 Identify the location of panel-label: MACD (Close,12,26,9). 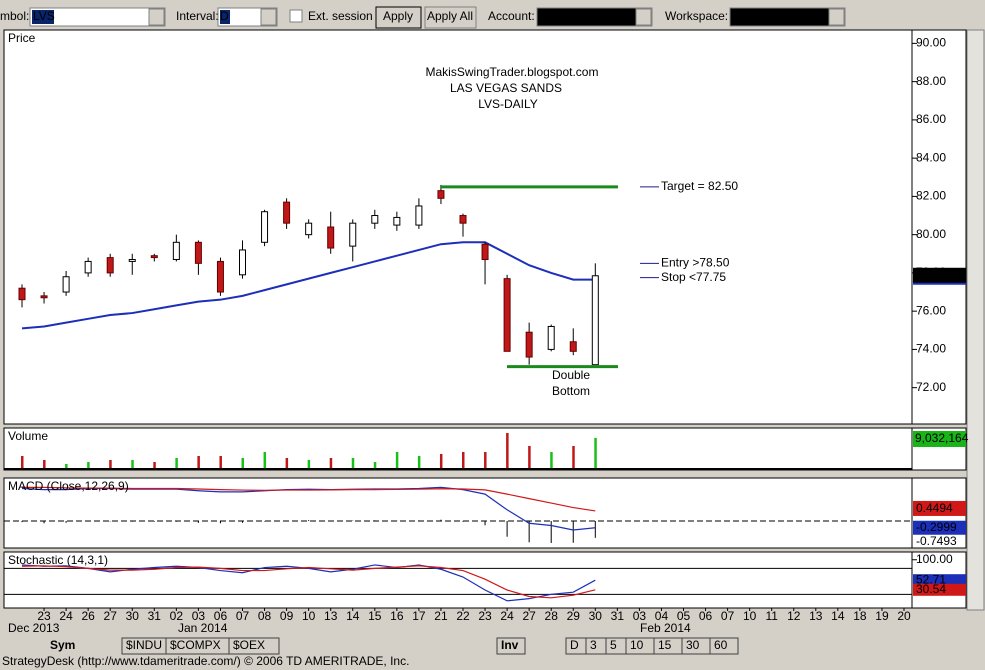
(68, 486).